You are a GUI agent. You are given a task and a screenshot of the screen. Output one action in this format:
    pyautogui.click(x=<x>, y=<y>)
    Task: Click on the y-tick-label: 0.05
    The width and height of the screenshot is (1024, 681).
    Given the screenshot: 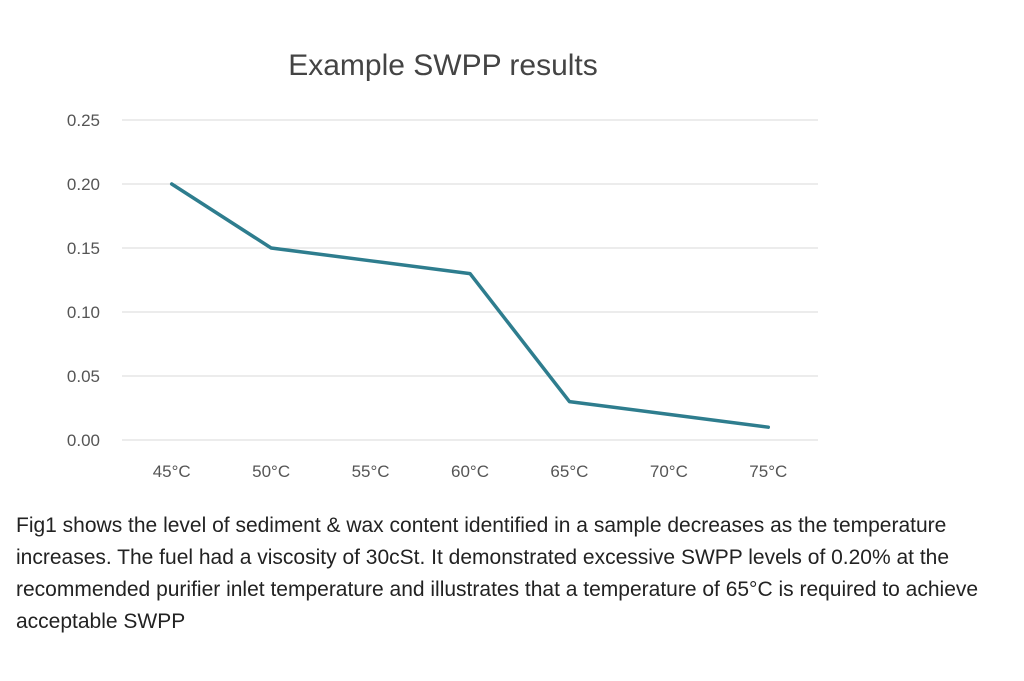 What is the action you would take?
    pyautogui.click(x=83, y=376)
    